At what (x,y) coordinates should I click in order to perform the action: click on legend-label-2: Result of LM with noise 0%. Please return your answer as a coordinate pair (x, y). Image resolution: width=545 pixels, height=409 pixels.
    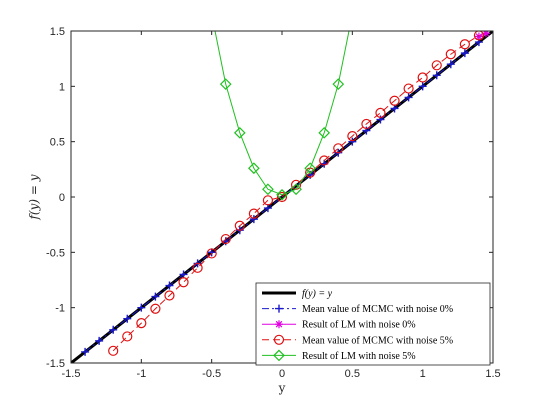
    Looking at the image, I should click on (359, 325).